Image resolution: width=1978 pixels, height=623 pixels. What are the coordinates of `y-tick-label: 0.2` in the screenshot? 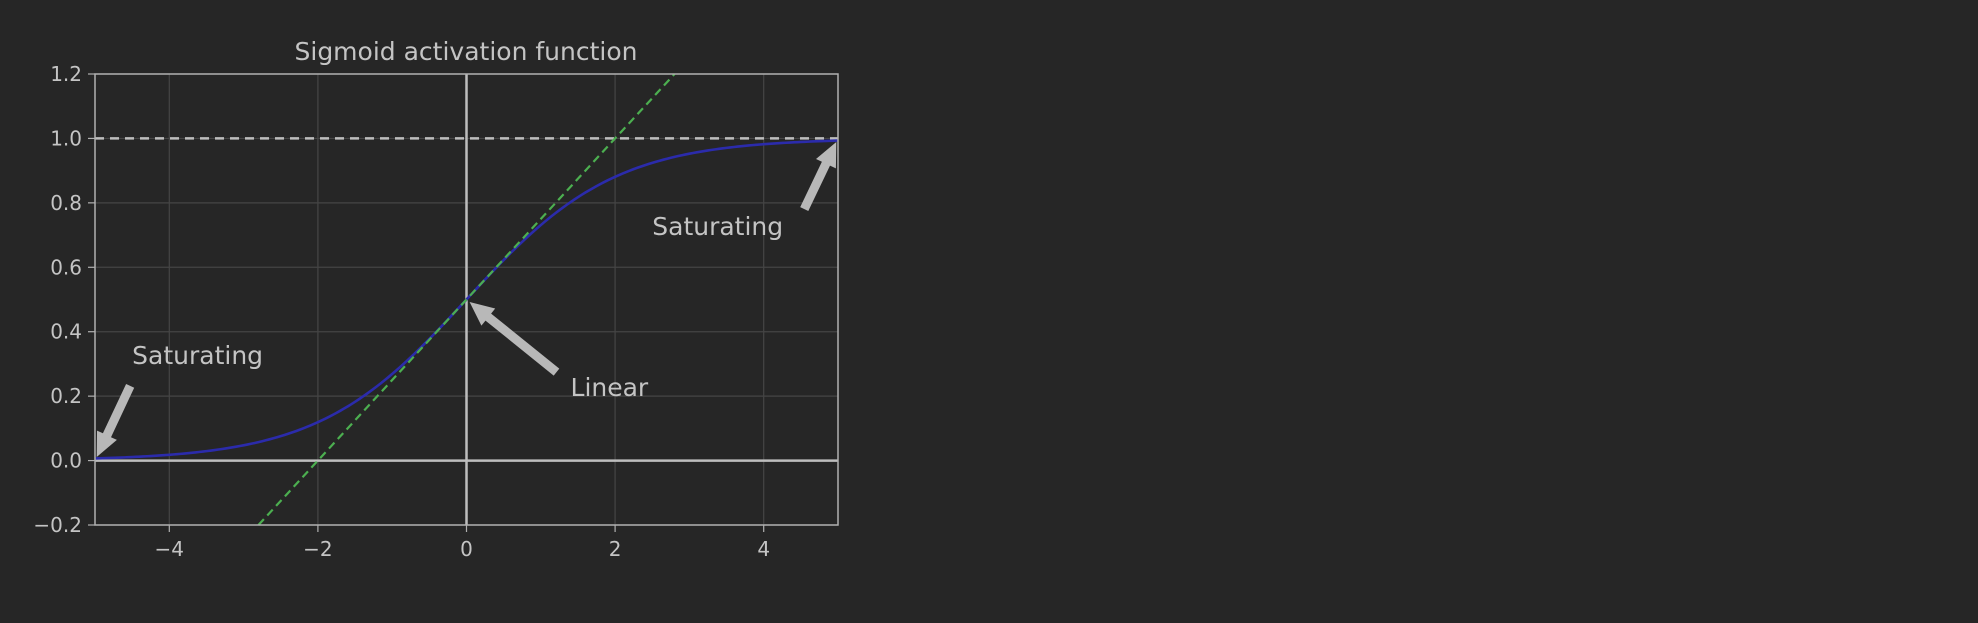 It's located at (66, 396).